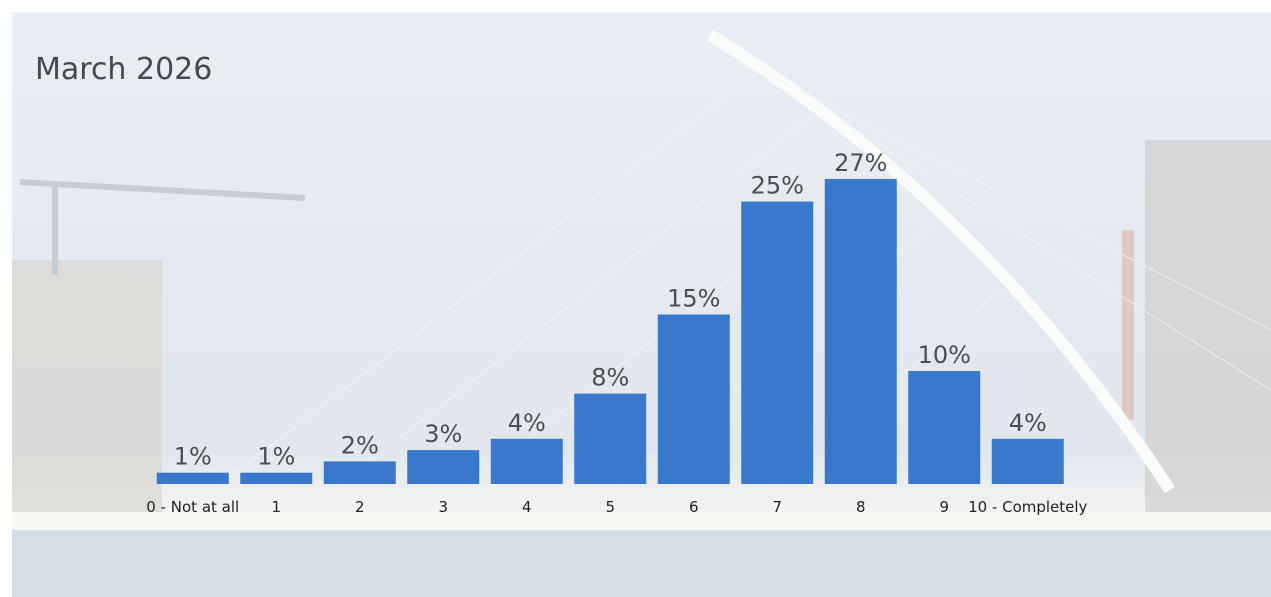 This screenshot has height=597, width=1271. What do you see at coordinates (527, 507) in the screenshot?
I see `x-tick-label: 4` at bounding box center [527, 507].